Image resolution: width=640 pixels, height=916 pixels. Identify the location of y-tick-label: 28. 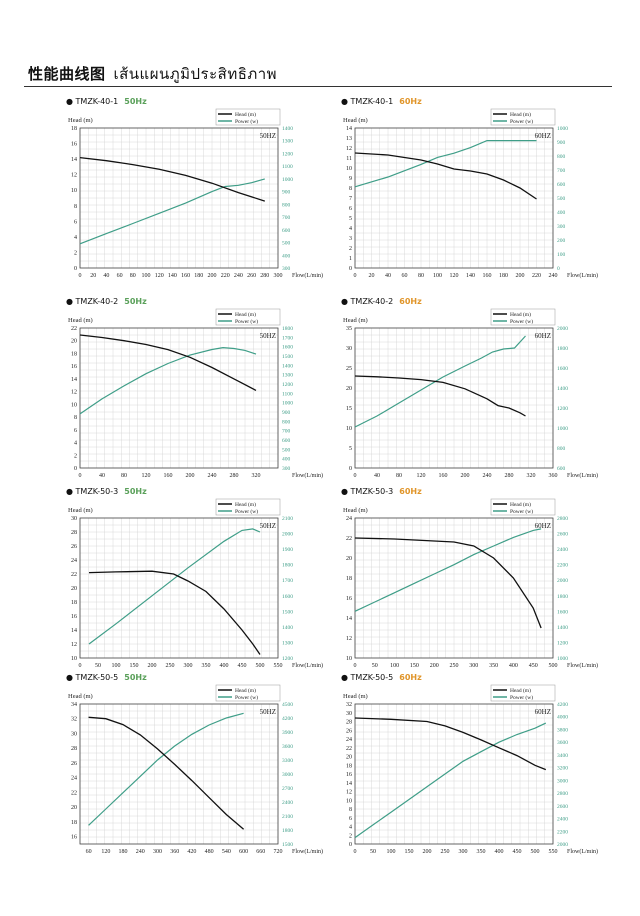
(349, 723).